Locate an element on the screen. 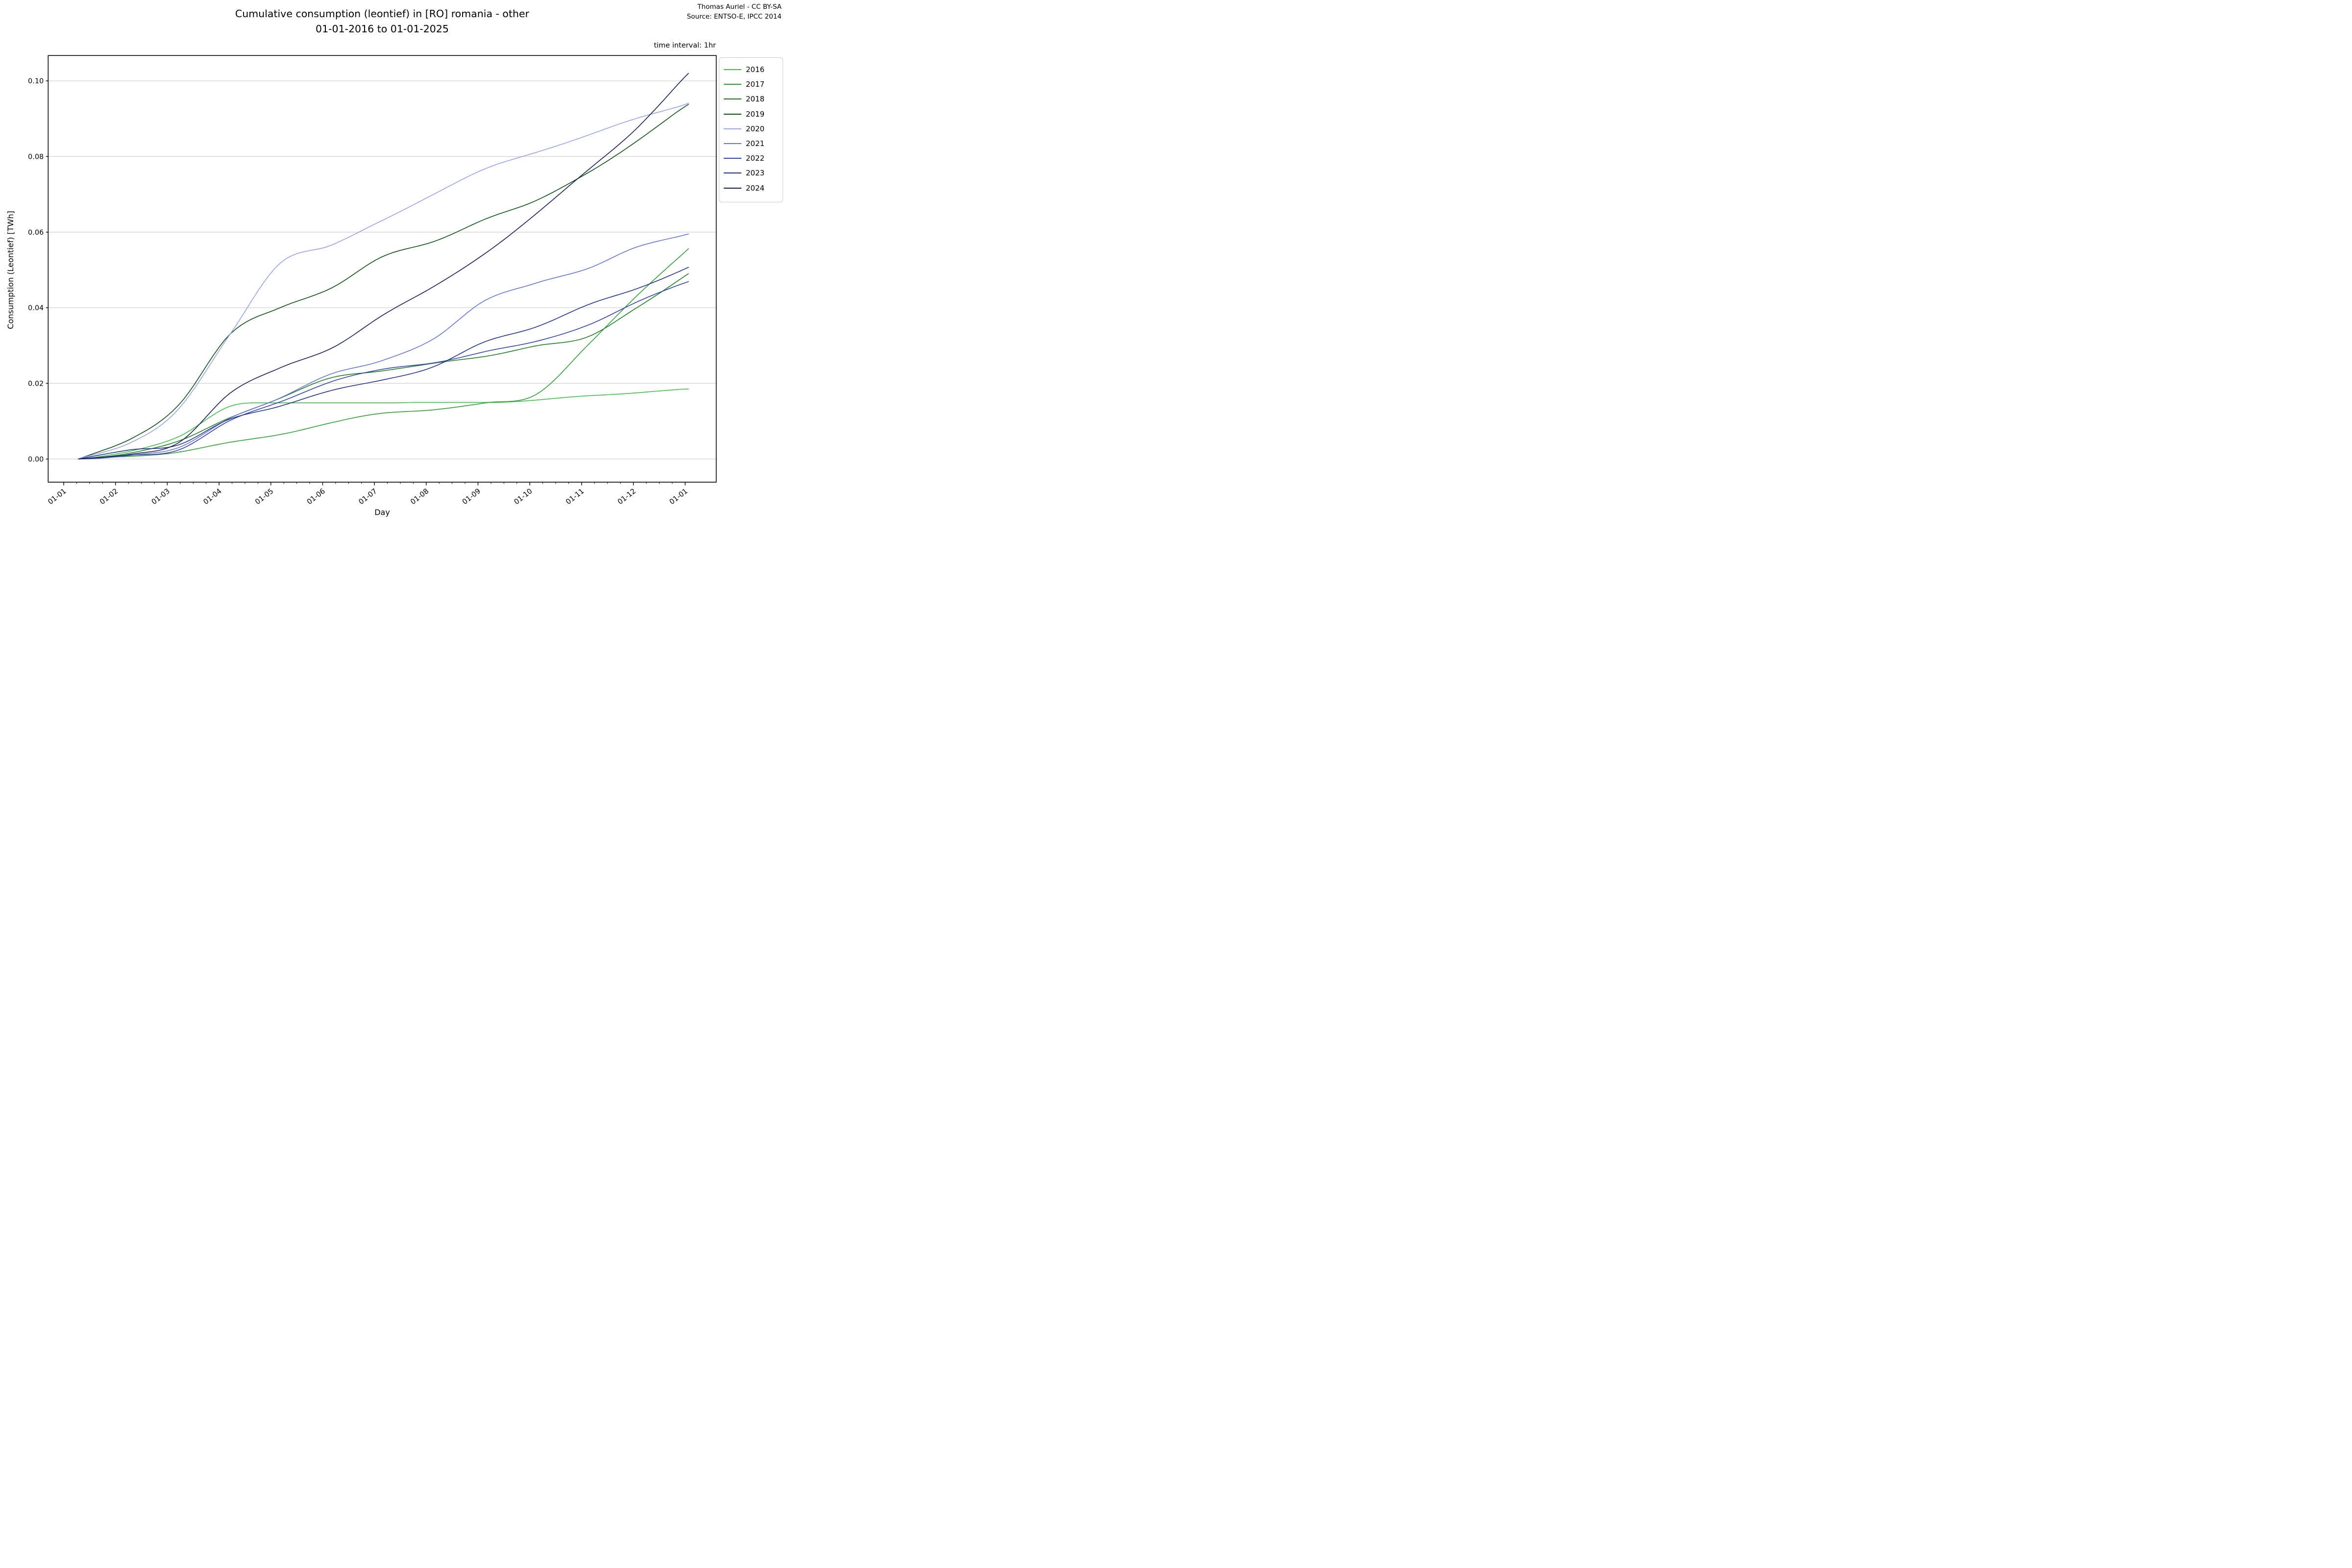 The height and width of the screenshot is (1568, 2352). legend-line-sample-2017 is located at coordinates (732, 84).